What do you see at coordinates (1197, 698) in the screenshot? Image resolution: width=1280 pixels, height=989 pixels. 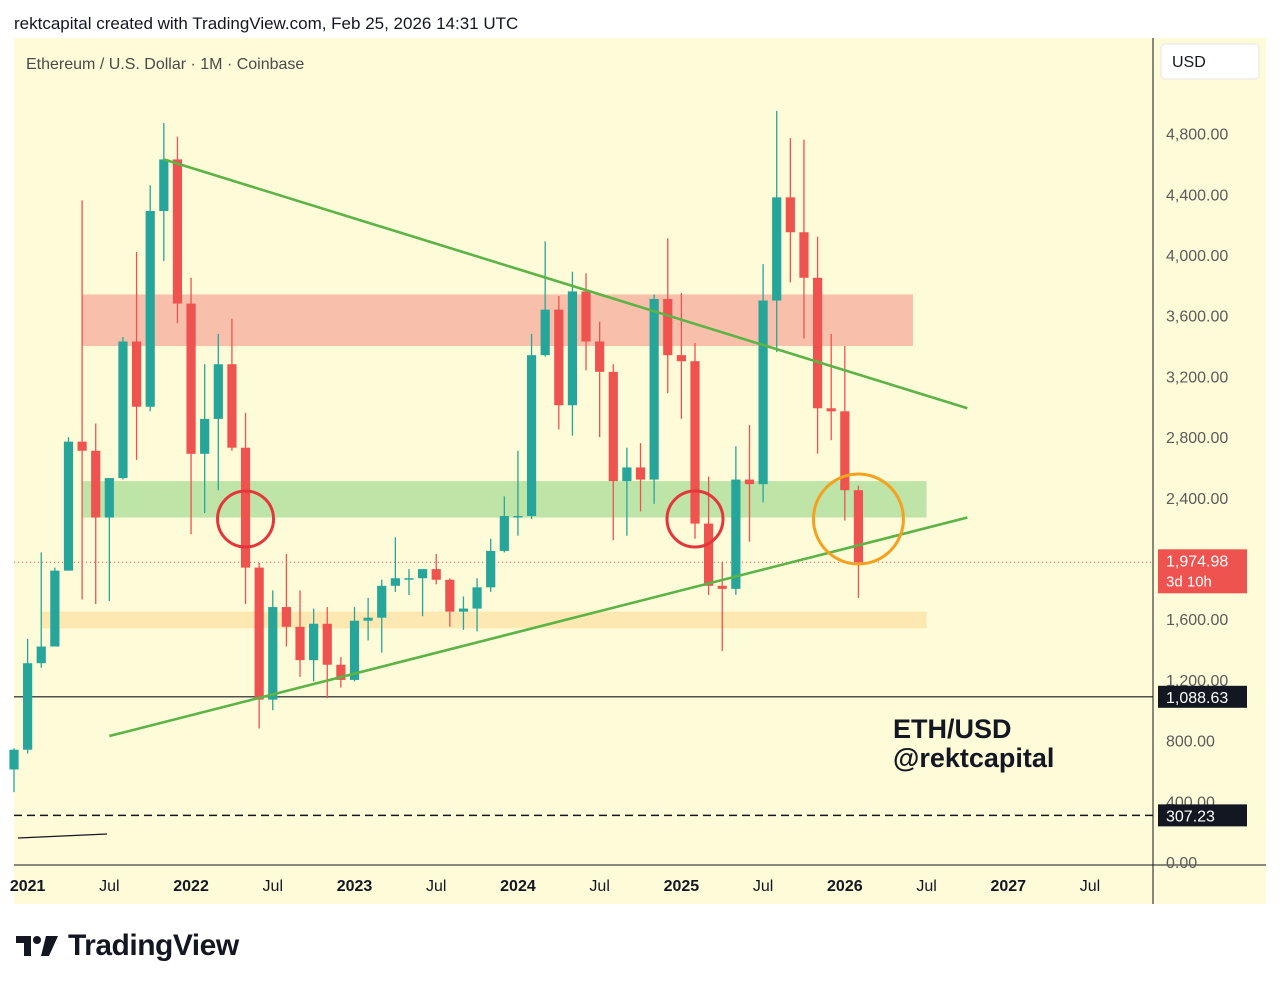 I see `price-tag-value: 1,088.63` at bounding box center [1197, 698].